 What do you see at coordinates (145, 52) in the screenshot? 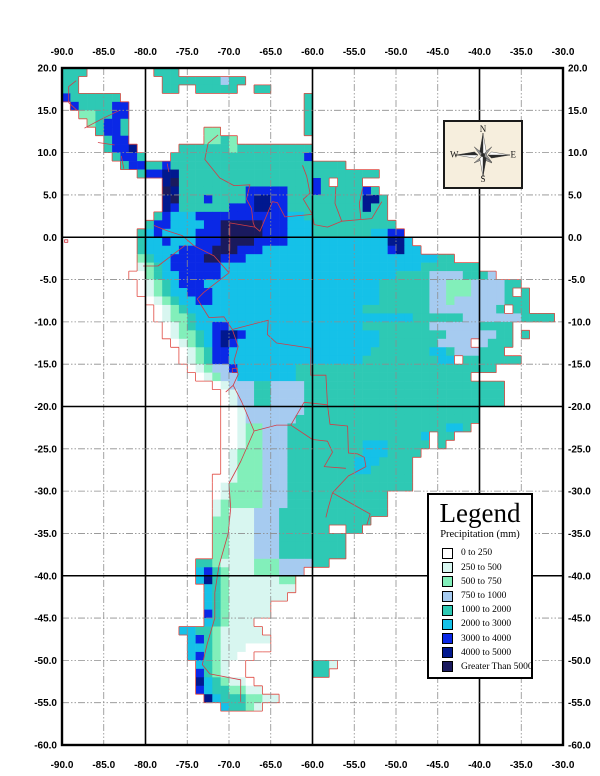
I see `lon-tick-label-top: -80.0` at bounding box center [145, 52].